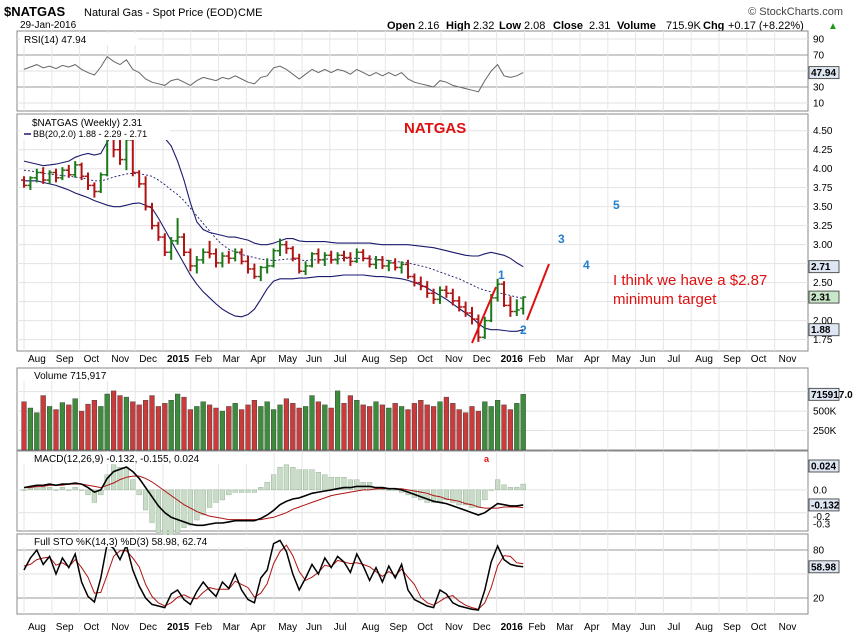  Describe the element at coordinates (482, 359) in the screenshot. I see `x-axis-label: Dec` at that location.